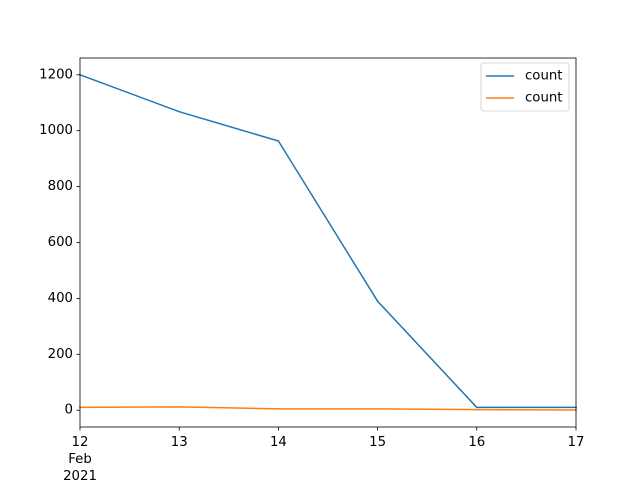  What do you see at coordinates (60, 242) in the screenshot?
I see `y-tick-label: 600` at bounding box center [60, 242].